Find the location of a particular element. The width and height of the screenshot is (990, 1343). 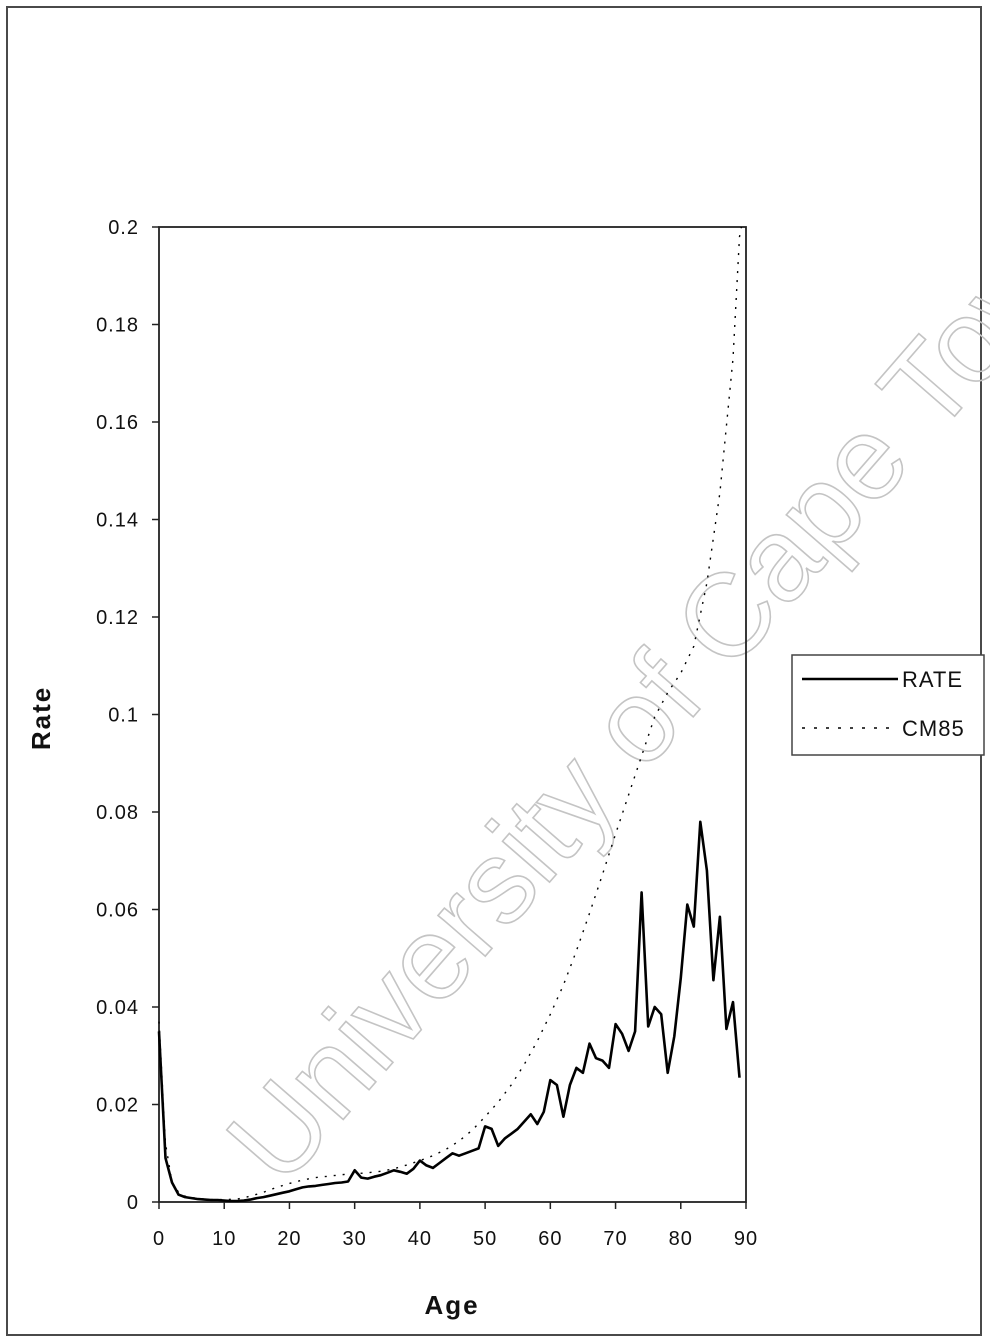

y-tick-label: 0.08 is located at coordinates (117, 813).